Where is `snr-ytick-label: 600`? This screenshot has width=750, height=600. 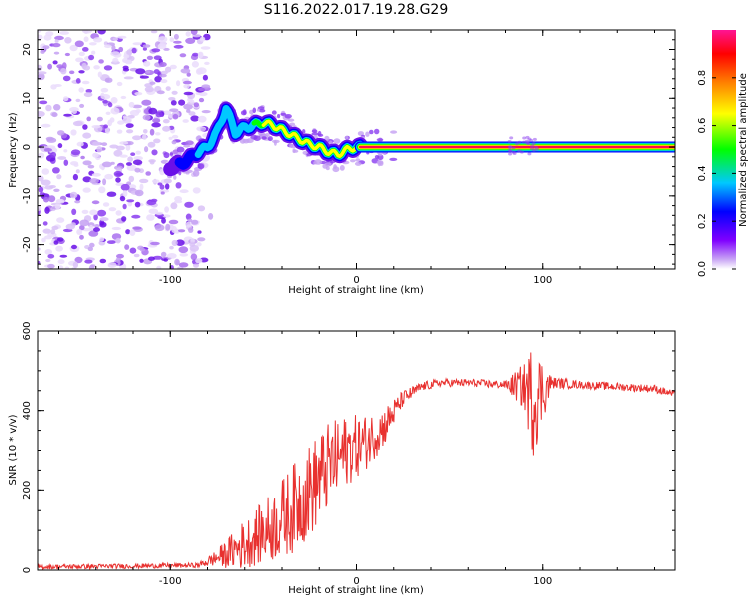 snr-ytick-label: 600 is located at coordinates (27, 330).